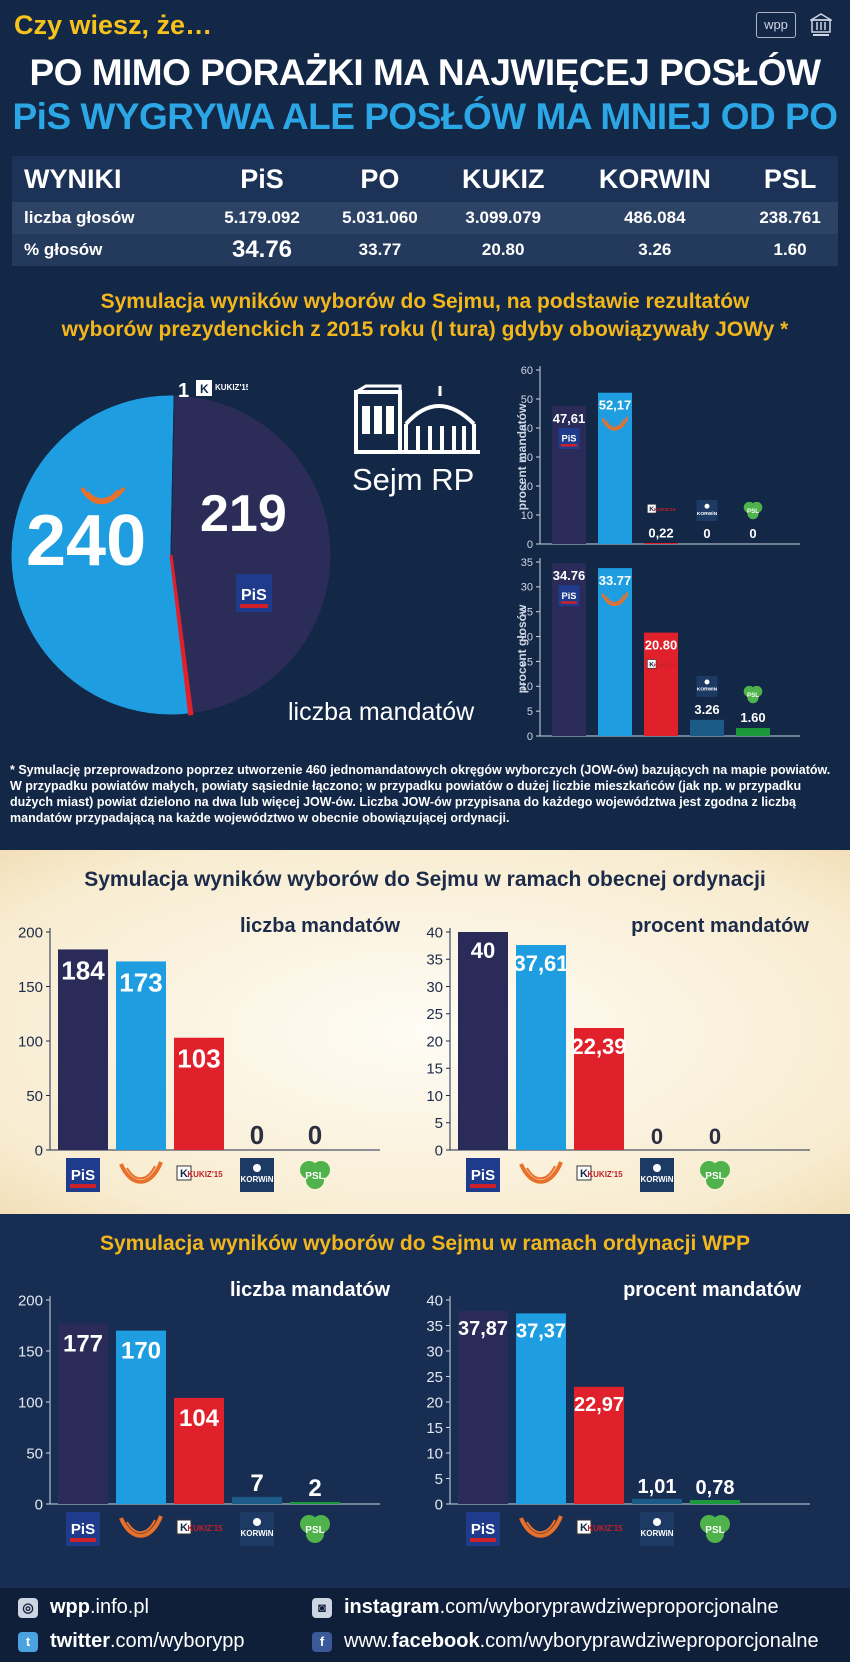 The width and height of the screenshot is (850, 1662). What do you see at coordinates (262, 218) in the screenshot?
I see `cell-value: 5.179.092` at bounding box center [262, 218].